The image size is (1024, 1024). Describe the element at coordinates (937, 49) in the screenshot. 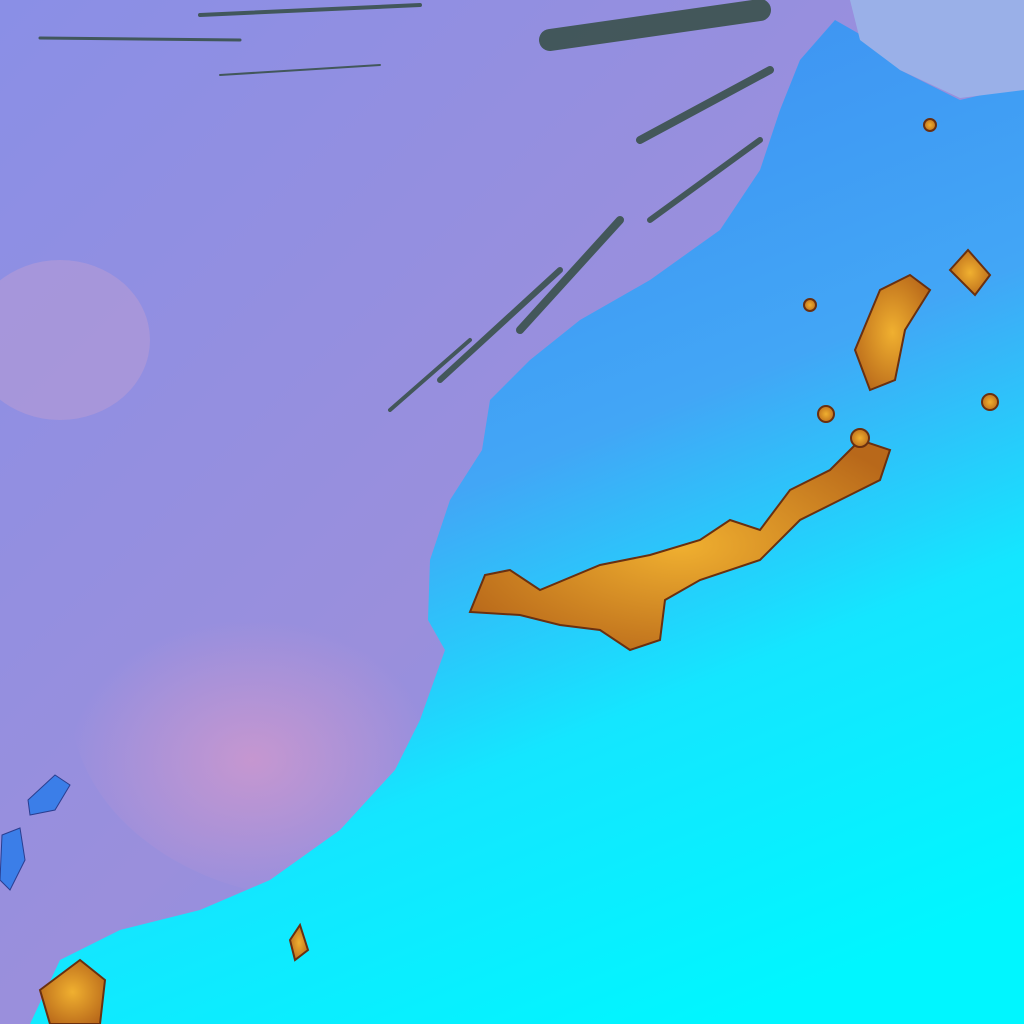

I see `land-spain` at that location.